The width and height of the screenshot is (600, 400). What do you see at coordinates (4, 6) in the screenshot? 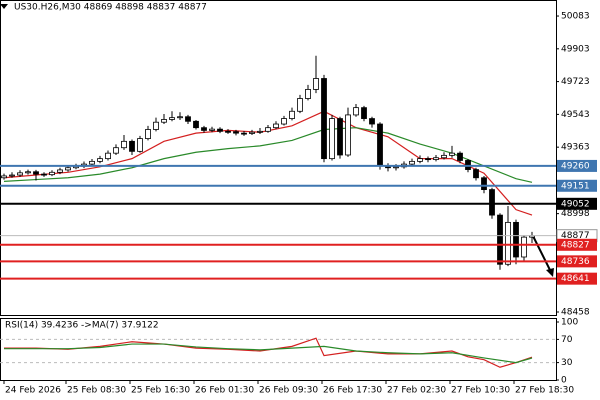
I see `menu-arrow` at bounding box center [4, 6].